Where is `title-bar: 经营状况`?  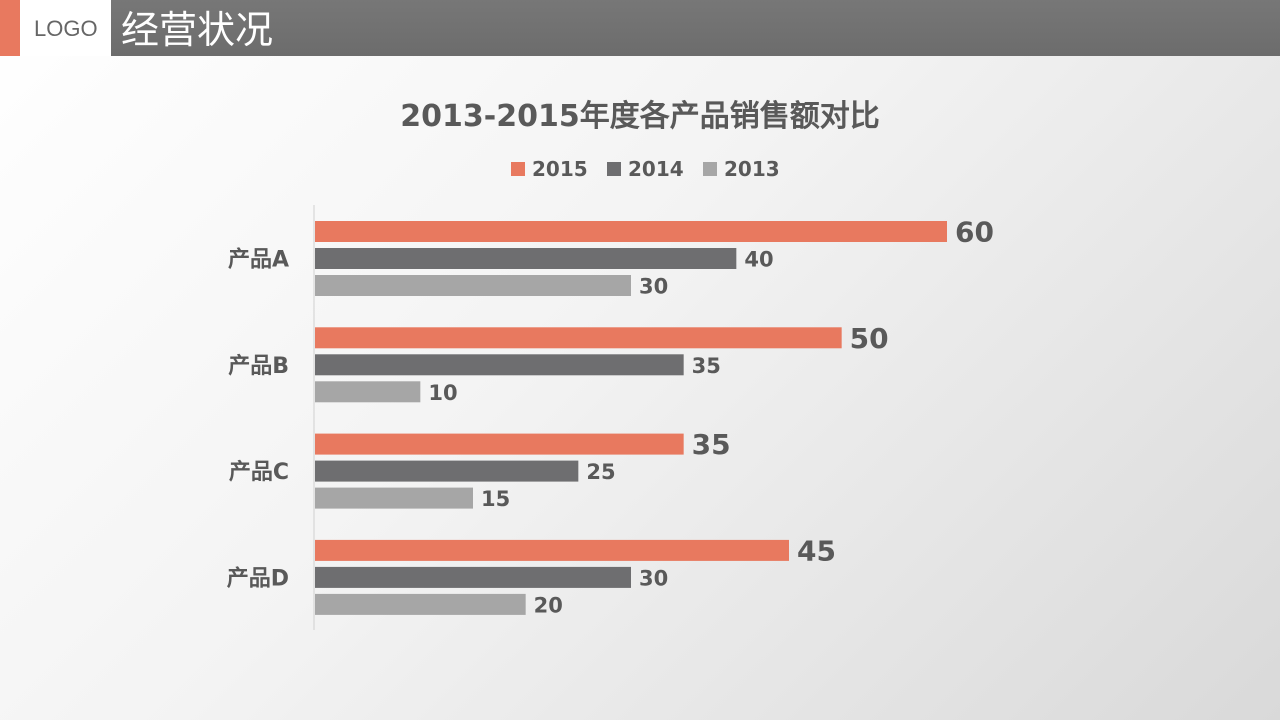
title-bar: 经营状况 is located at coordinates (695, 28).